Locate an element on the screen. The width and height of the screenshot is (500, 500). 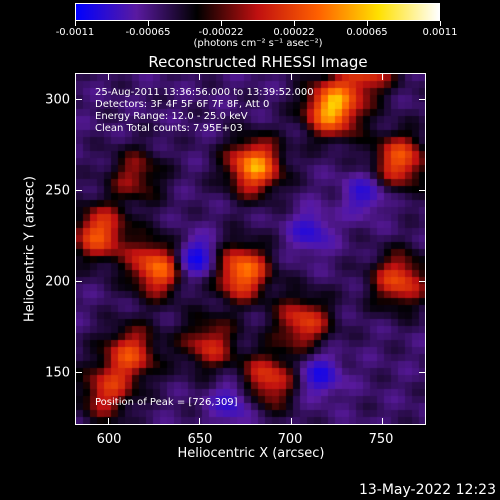
x-tick-label: 750 is located at coordinates (381, 439).